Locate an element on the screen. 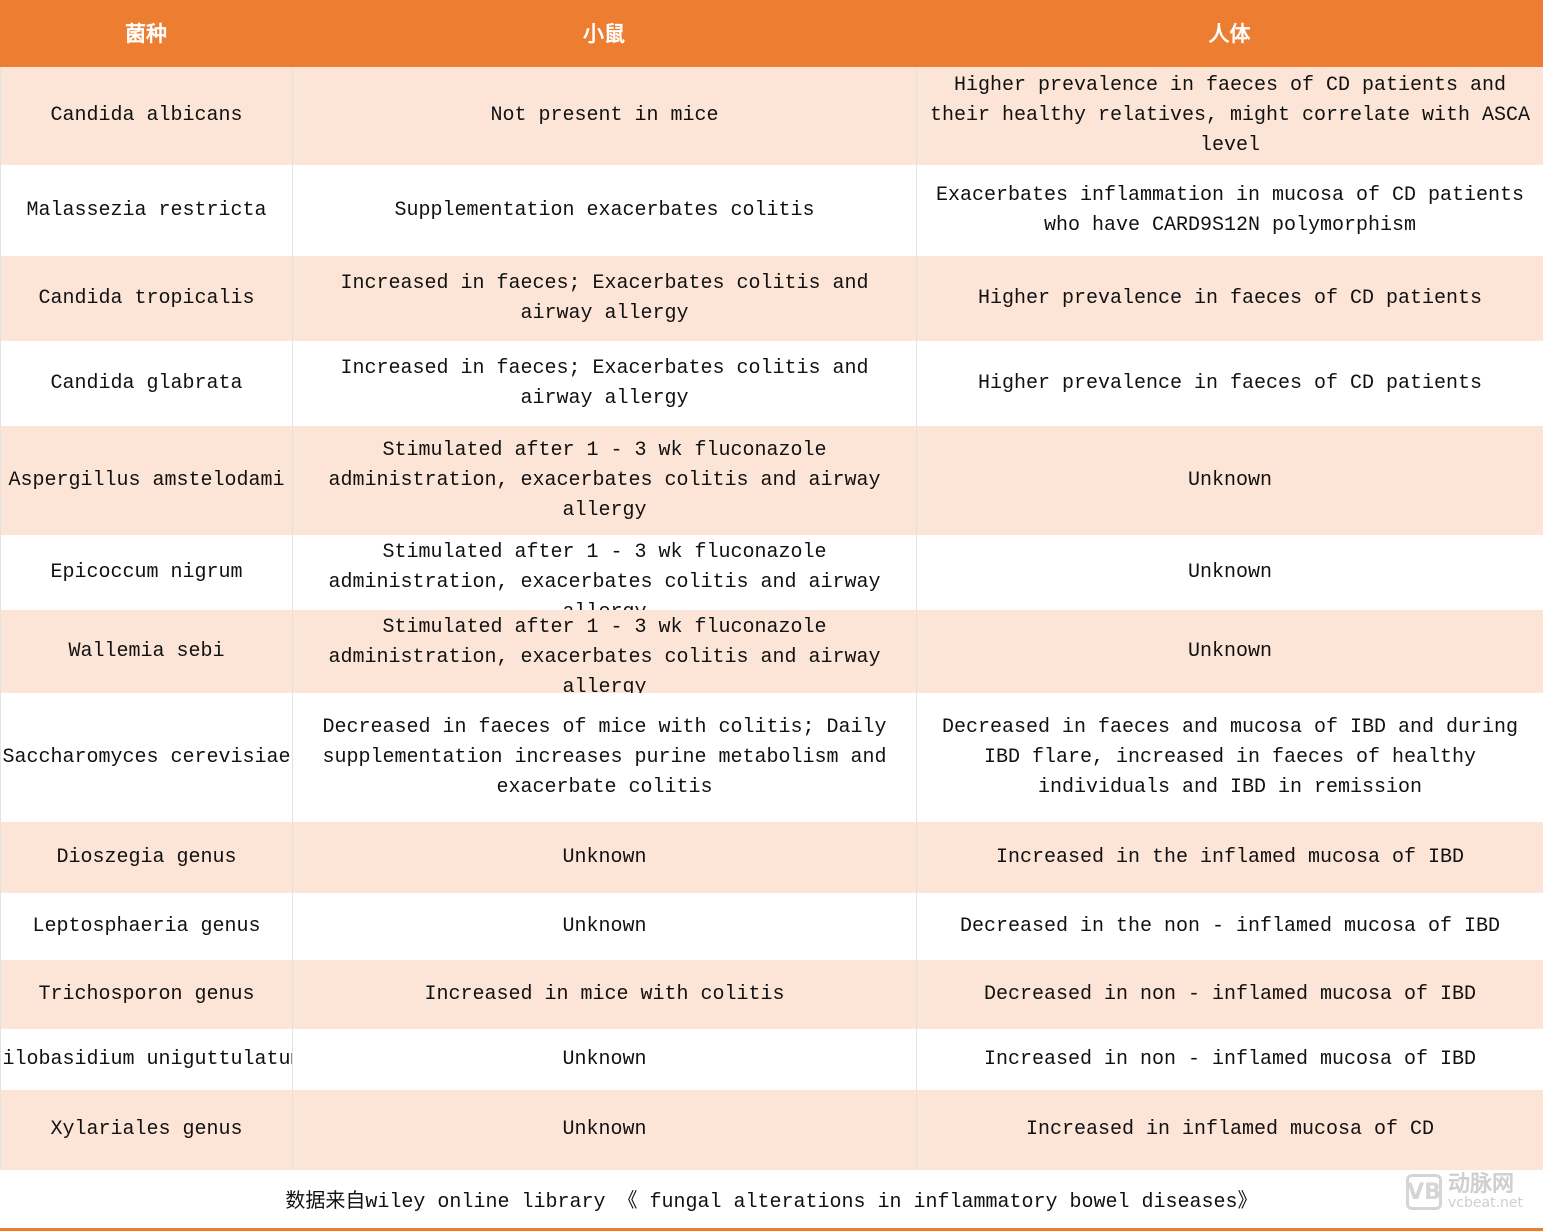 The width and height of the screenshot is (1543, 1231). table-cell-species: Xylariales genus is located at coordinates (146, 1130).